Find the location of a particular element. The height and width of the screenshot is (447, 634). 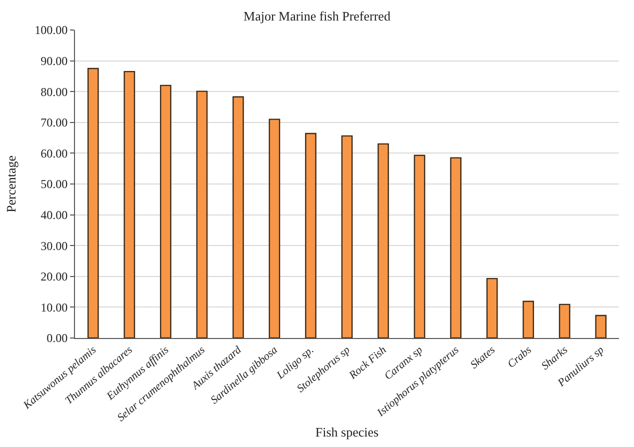

y-tick-label: 100.00 is located at coordinates (51, 30).